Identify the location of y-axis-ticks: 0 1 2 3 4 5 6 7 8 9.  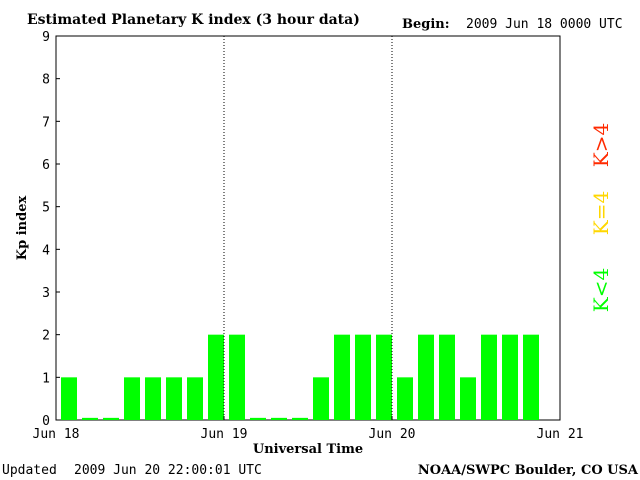
(51, 229).